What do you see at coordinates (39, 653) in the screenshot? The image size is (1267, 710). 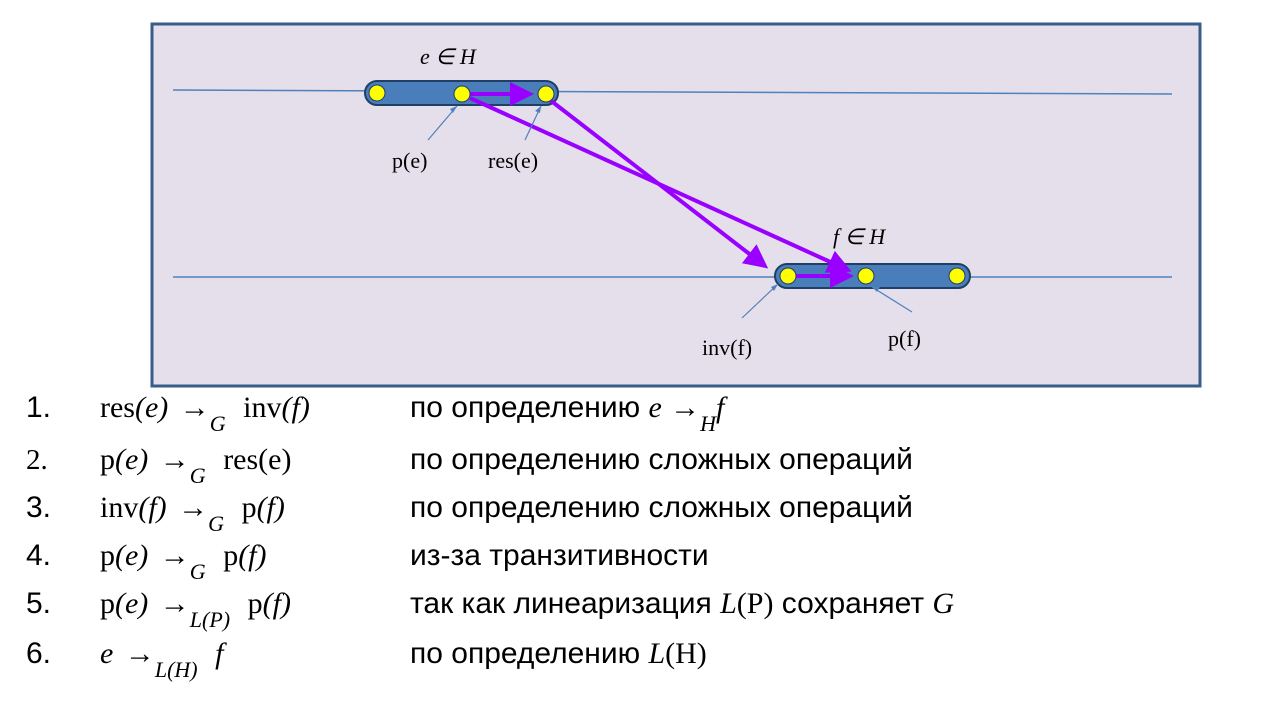 I see `step-number: 6.` at bounding box center [39, 653].